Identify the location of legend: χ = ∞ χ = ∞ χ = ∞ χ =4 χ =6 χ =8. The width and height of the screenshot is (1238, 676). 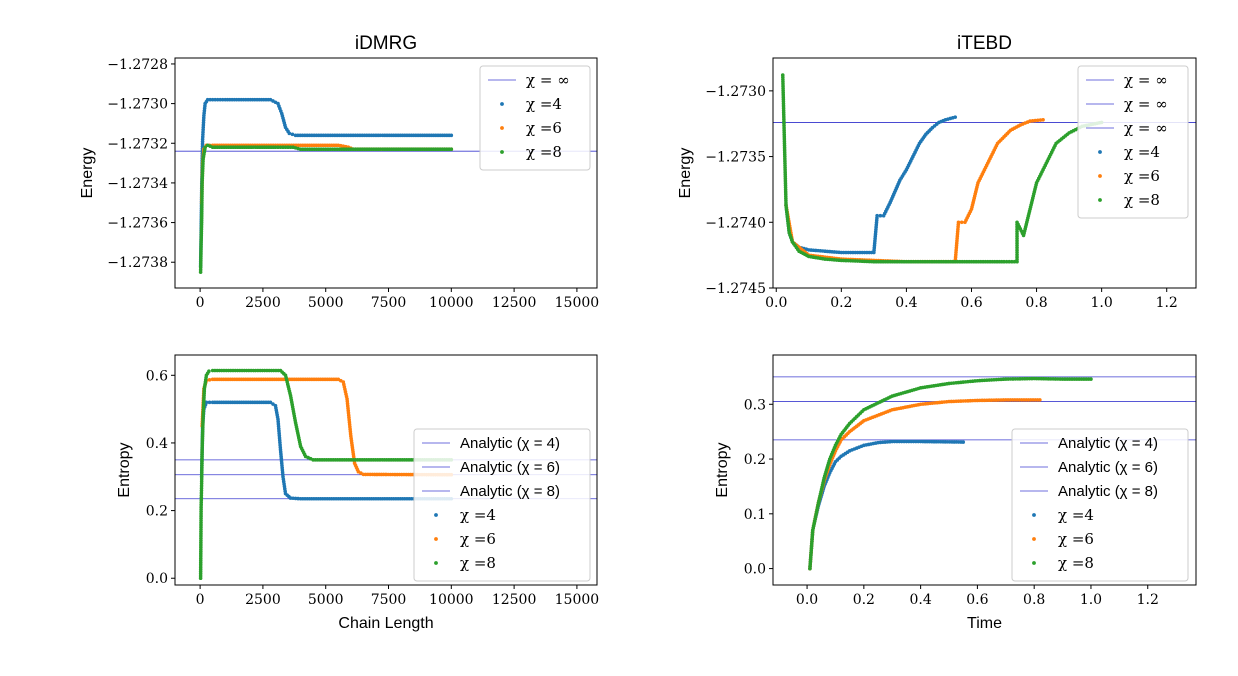
(1133, 142).